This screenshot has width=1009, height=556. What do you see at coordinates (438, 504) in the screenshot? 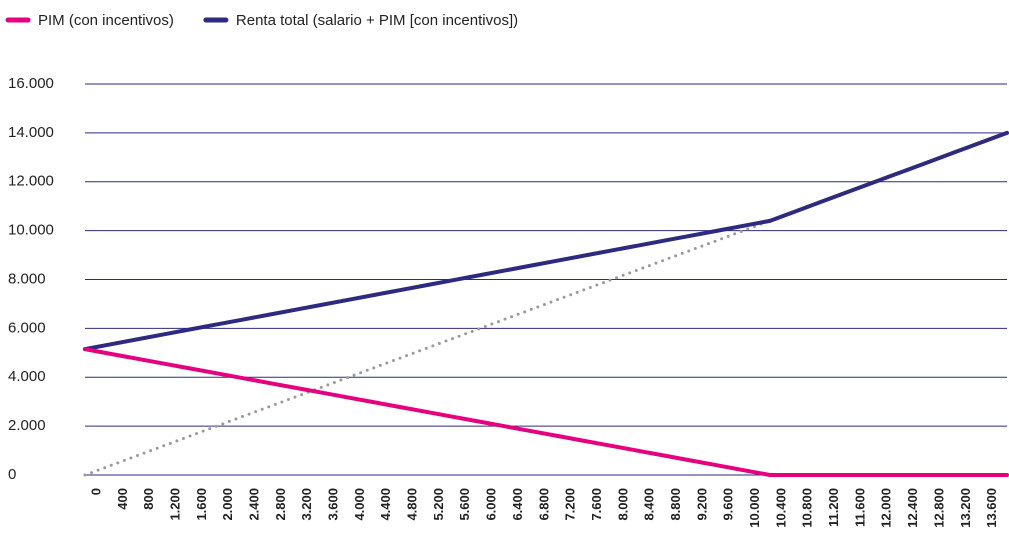
I see `x-tick-label: 5.200` at bounding box center [438, 504].